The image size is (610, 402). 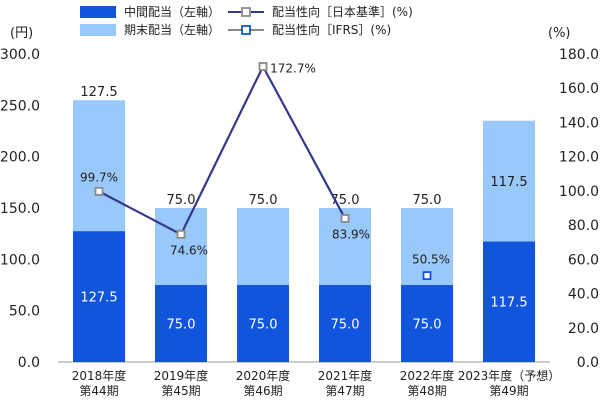 I want to click on x-tick-label-year: 2022年度, so click(x=427, y=375).